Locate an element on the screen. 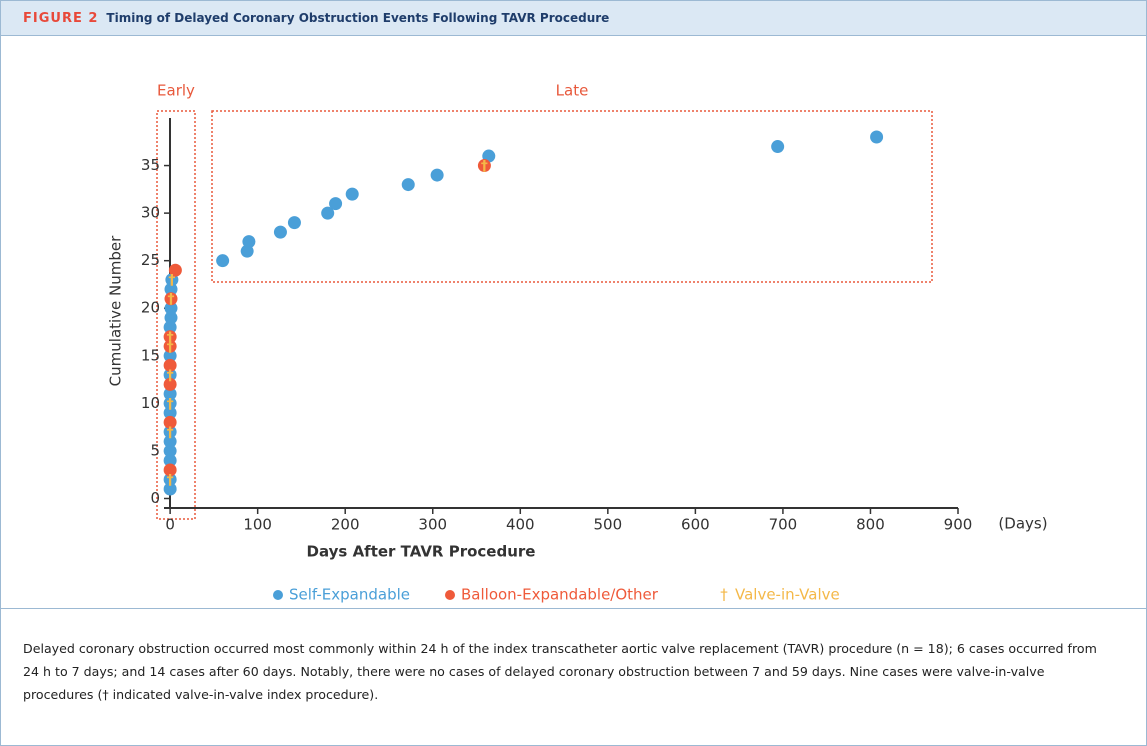  y-tick-label: 15 is located at coordinates (150, 355).